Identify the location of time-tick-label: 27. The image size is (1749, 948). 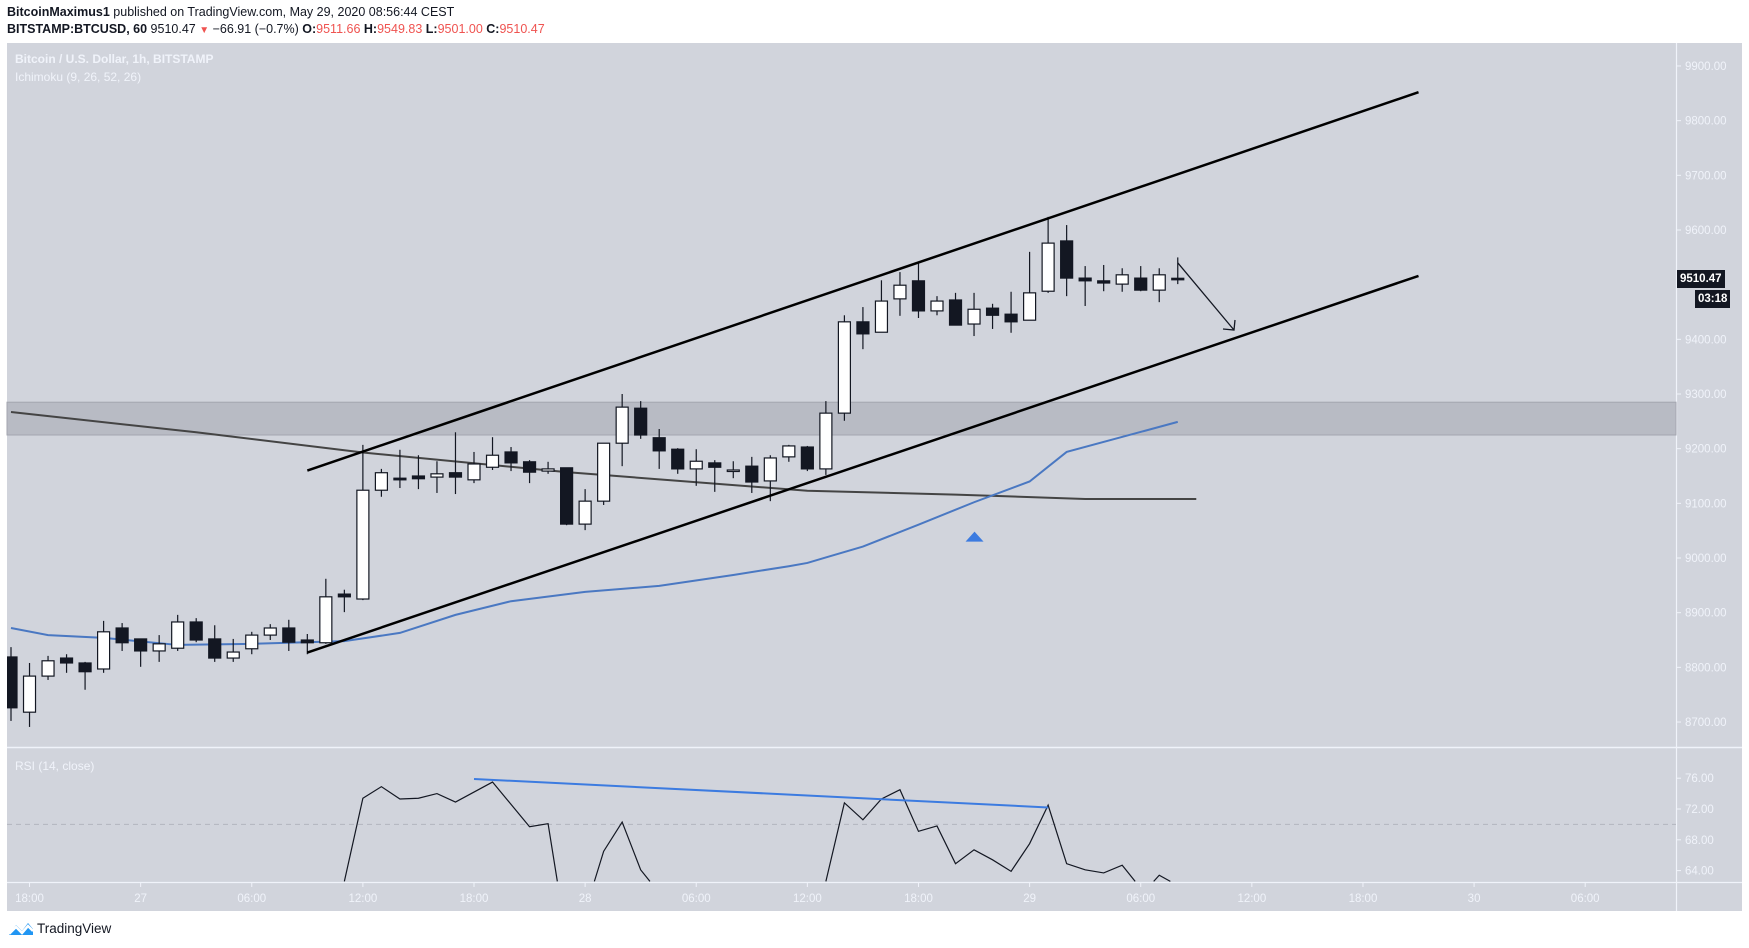
(140, 899).